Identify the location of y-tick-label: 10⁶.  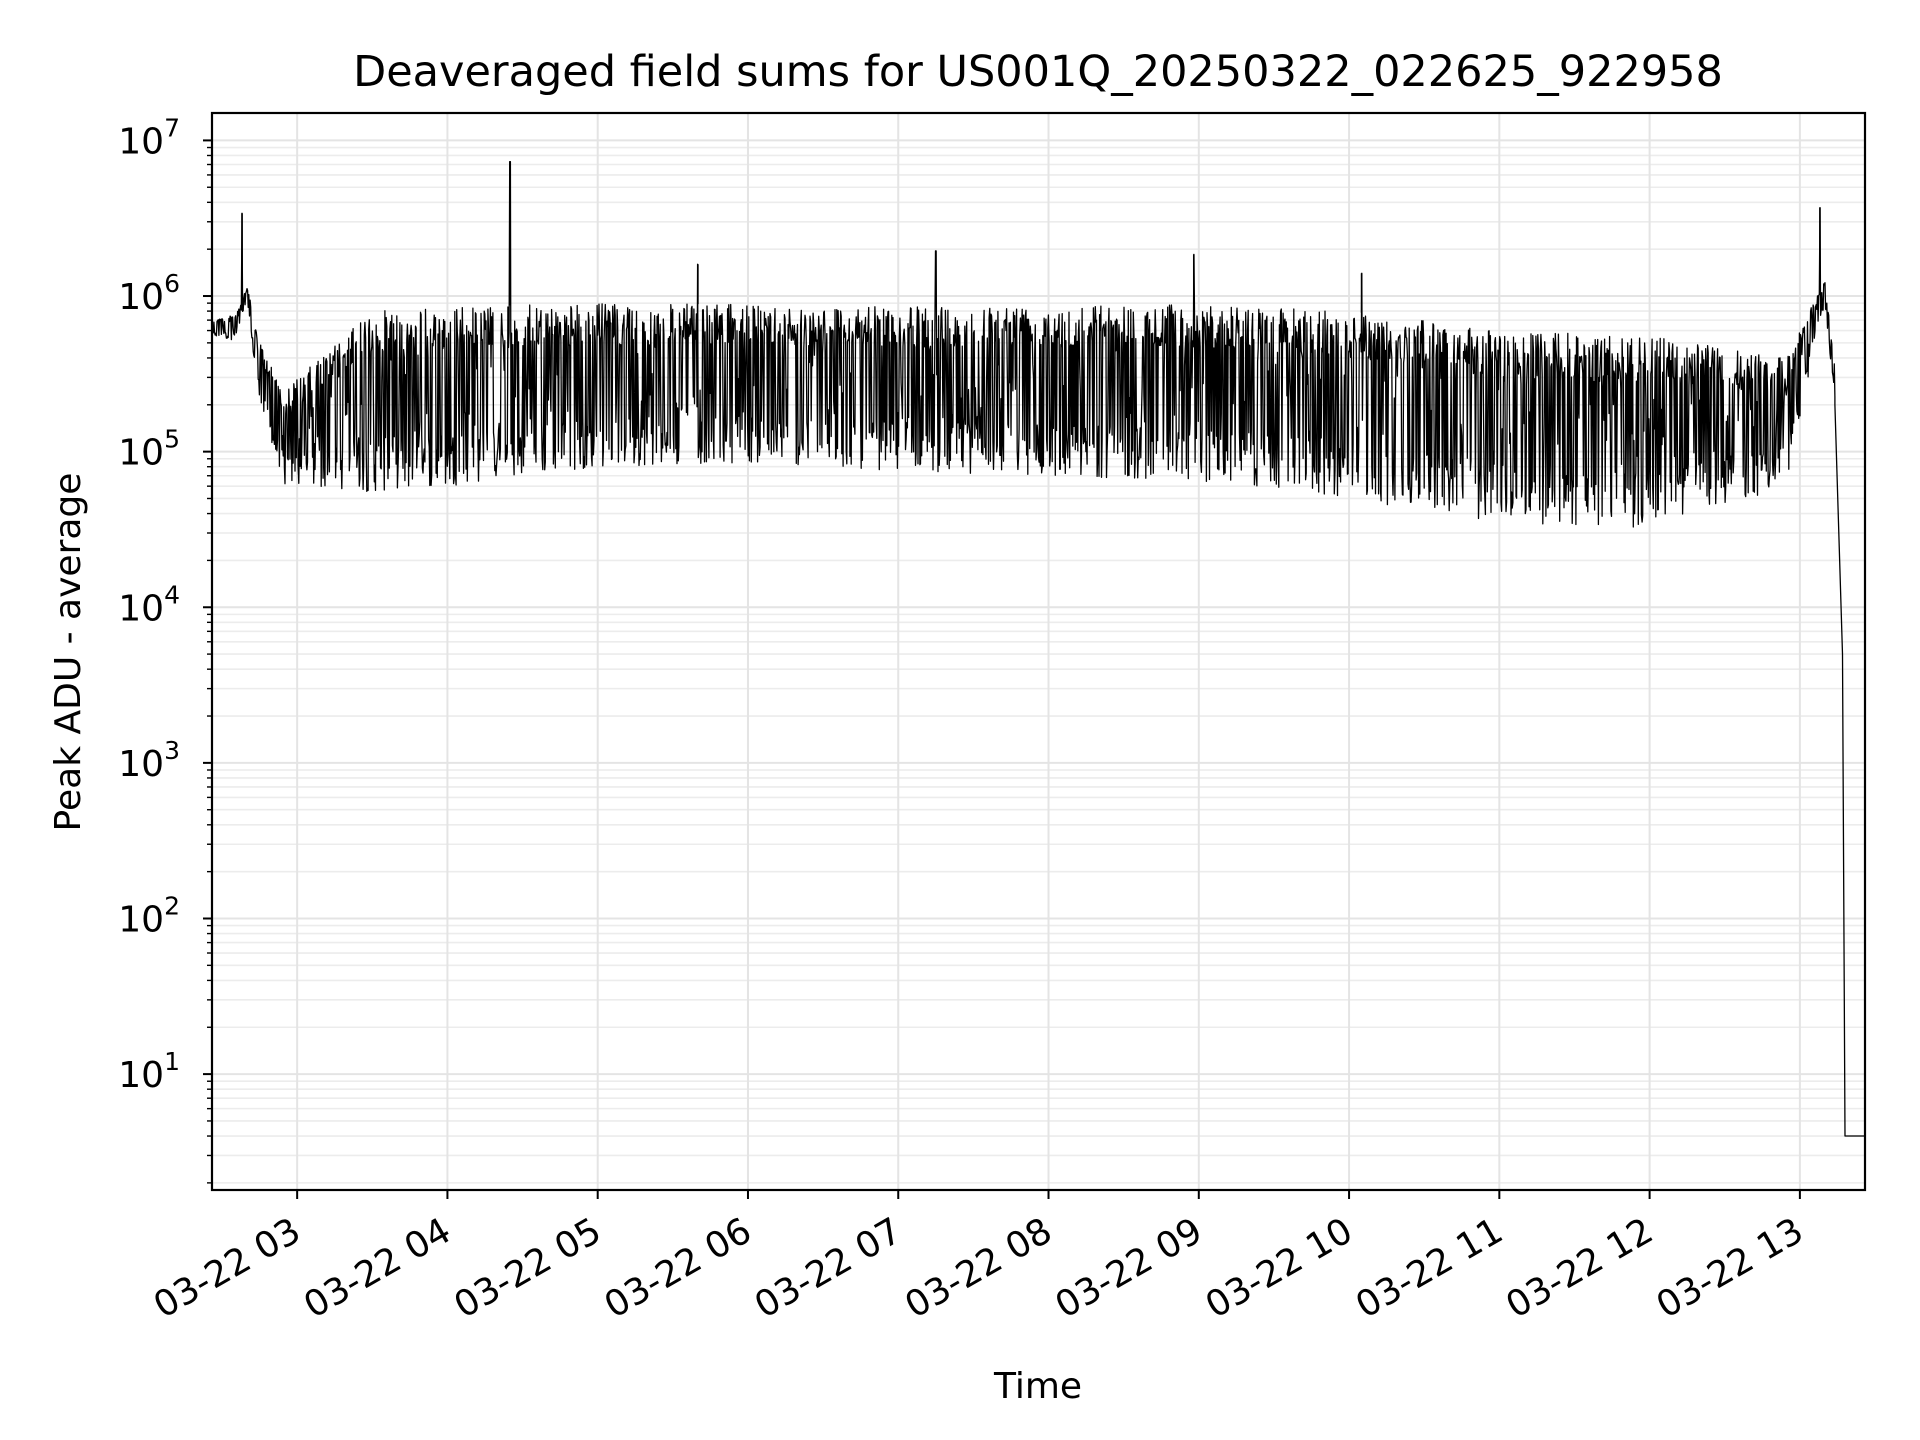
(149, 293).